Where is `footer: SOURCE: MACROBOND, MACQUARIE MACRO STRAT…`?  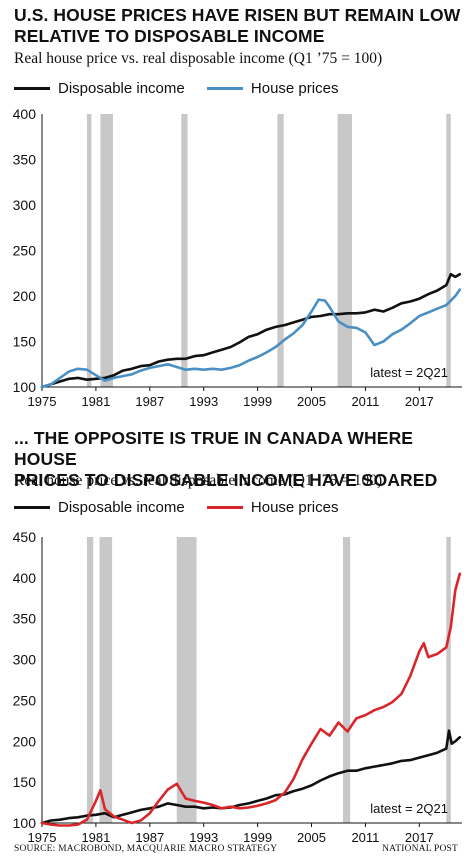
footer: SOURCE: MACROBOND, MACQUARIE MACRO STRAT… is located at coordinates (236, 851).